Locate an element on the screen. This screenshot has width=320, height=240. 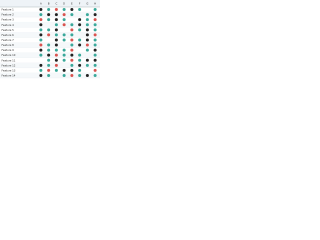
column-header: A is located at coordinates (41, 4).